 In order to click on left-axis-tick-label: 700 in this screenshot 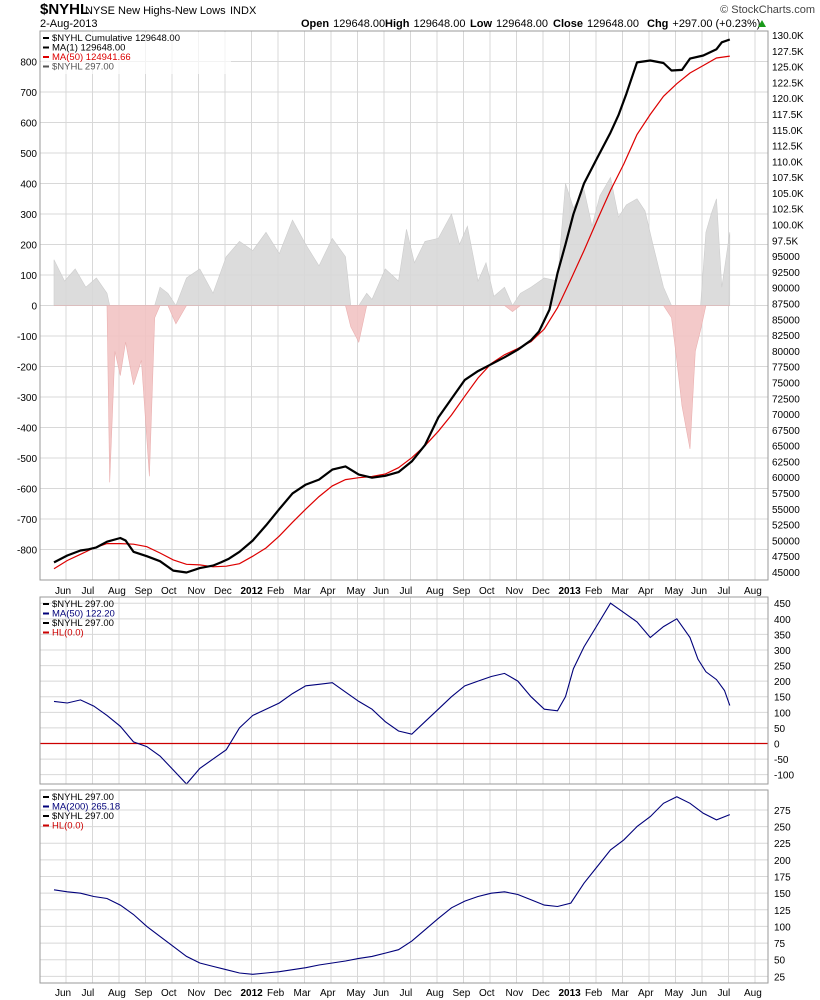, I will do `click(28, 93)`.